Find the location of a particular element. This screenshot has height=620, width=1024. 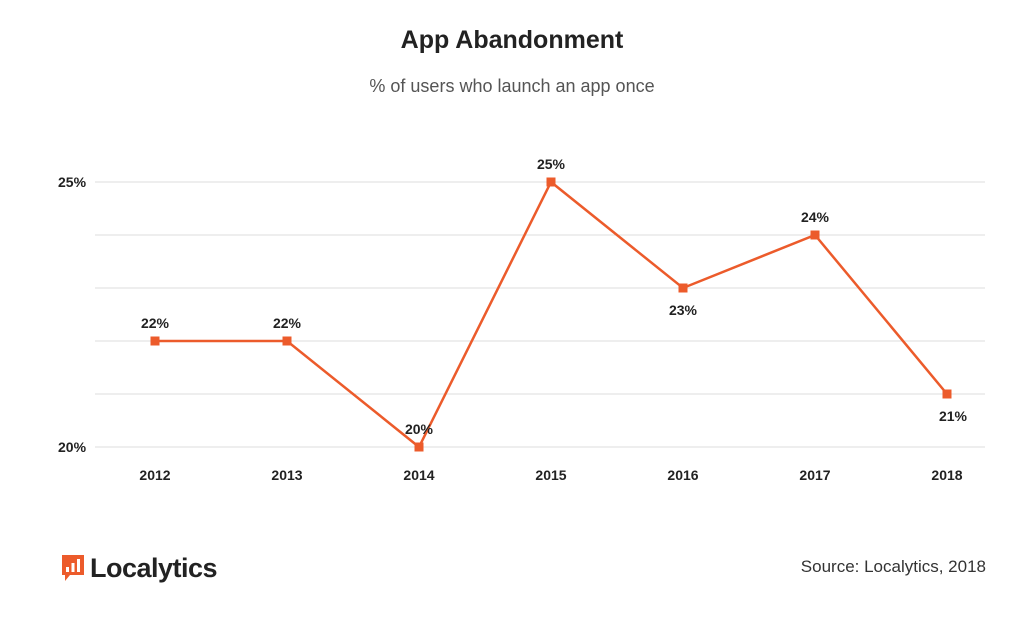

localytics-logo: Localytics is located at coordinates (140, 568).